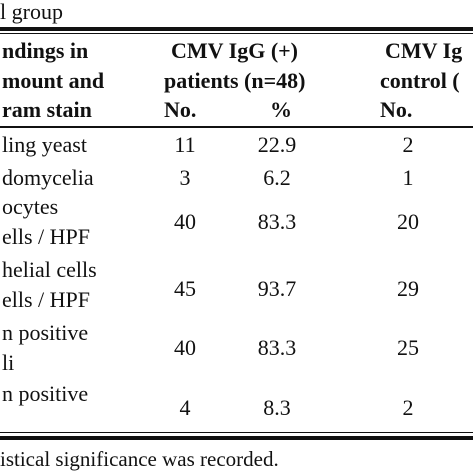 This screenshot has width=473, height=473. I want to click on patients-no-cell: 11, so click(185, 144).